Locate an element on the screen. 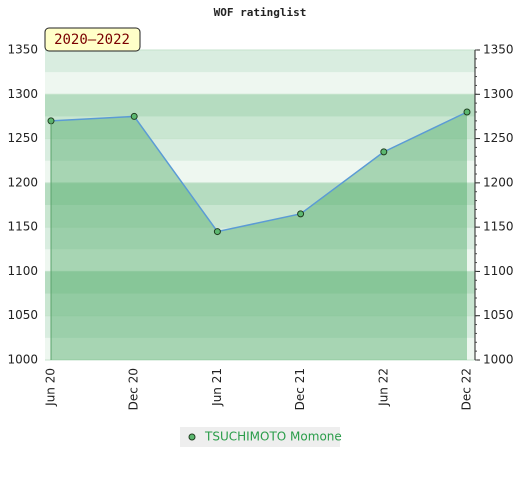 The height and width of the screenshot is (480, 520). badge: 2020–2022 is located at coordinates (92, 40).